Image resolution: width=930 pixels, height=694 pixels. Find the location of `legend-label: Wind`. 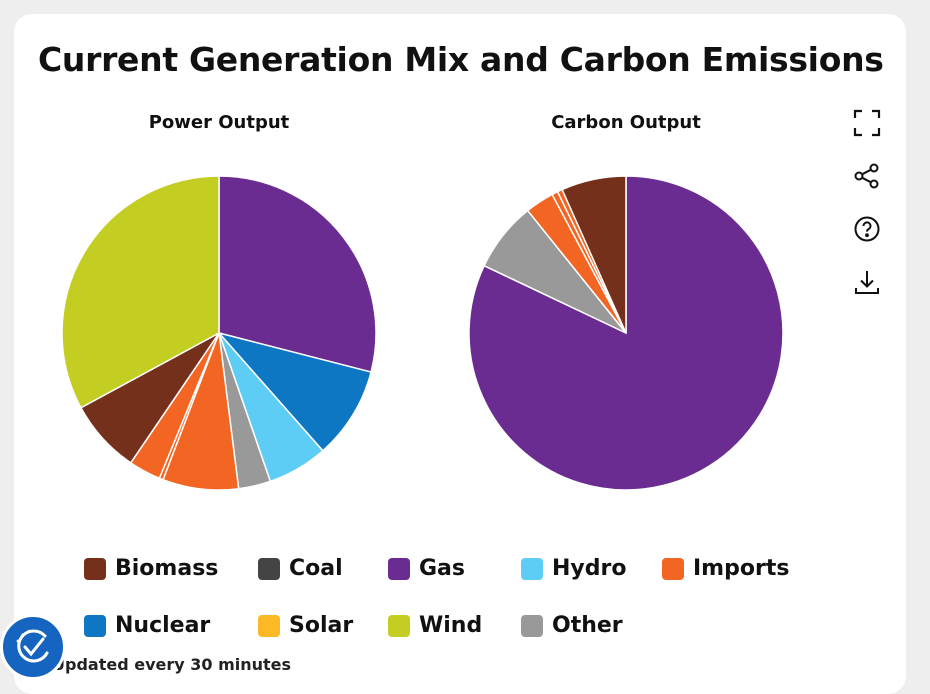

legend-label: Wind is located at coordinates (451, 625).